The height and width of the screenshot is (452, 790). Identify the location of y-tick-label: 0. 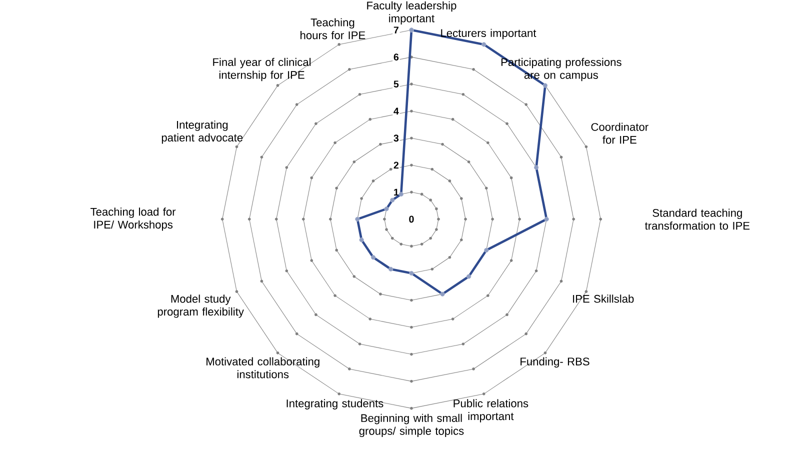
(411, 219).